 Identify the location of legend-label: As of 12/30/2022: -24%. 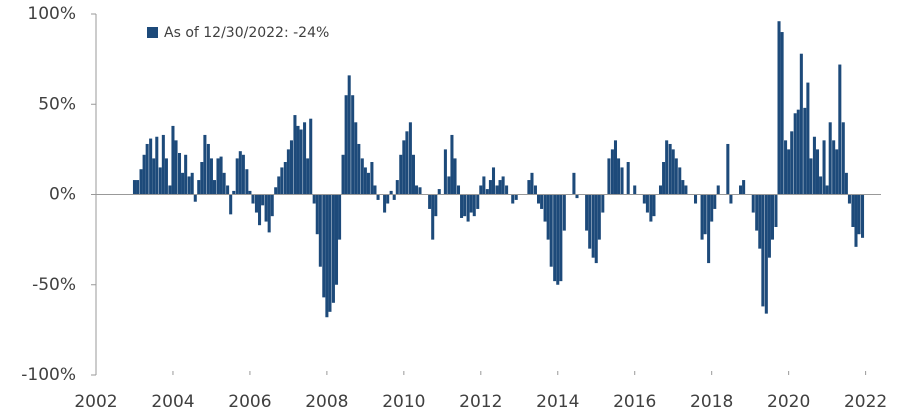
(246, 33).